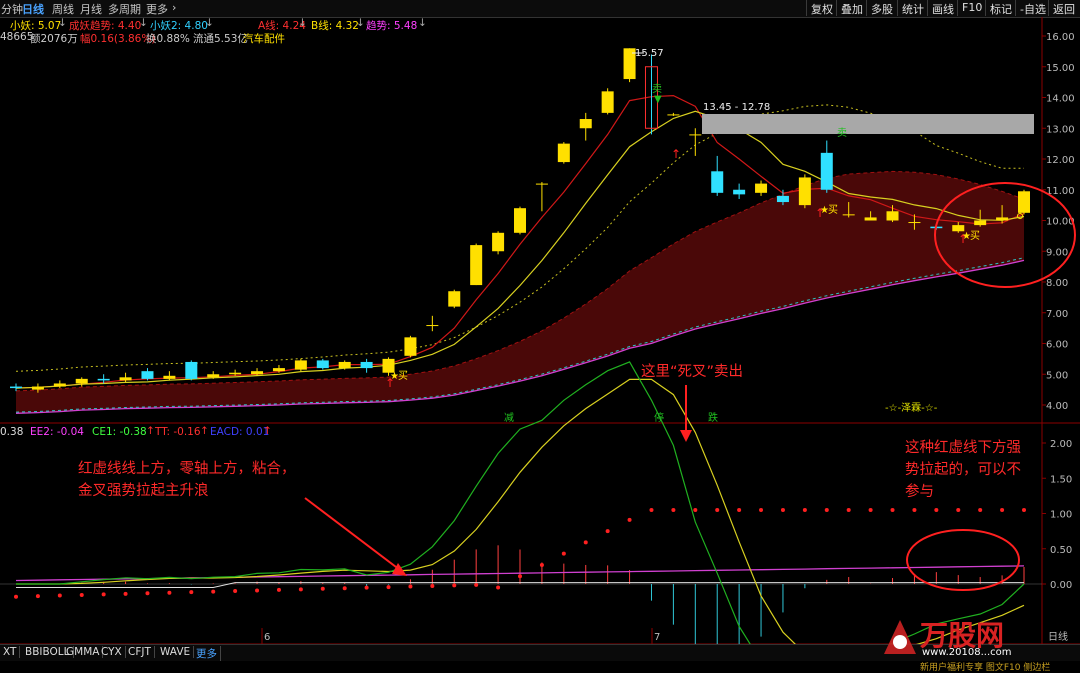  I want to click on button-remove-watchlist: -自选, so click(1032, 8).